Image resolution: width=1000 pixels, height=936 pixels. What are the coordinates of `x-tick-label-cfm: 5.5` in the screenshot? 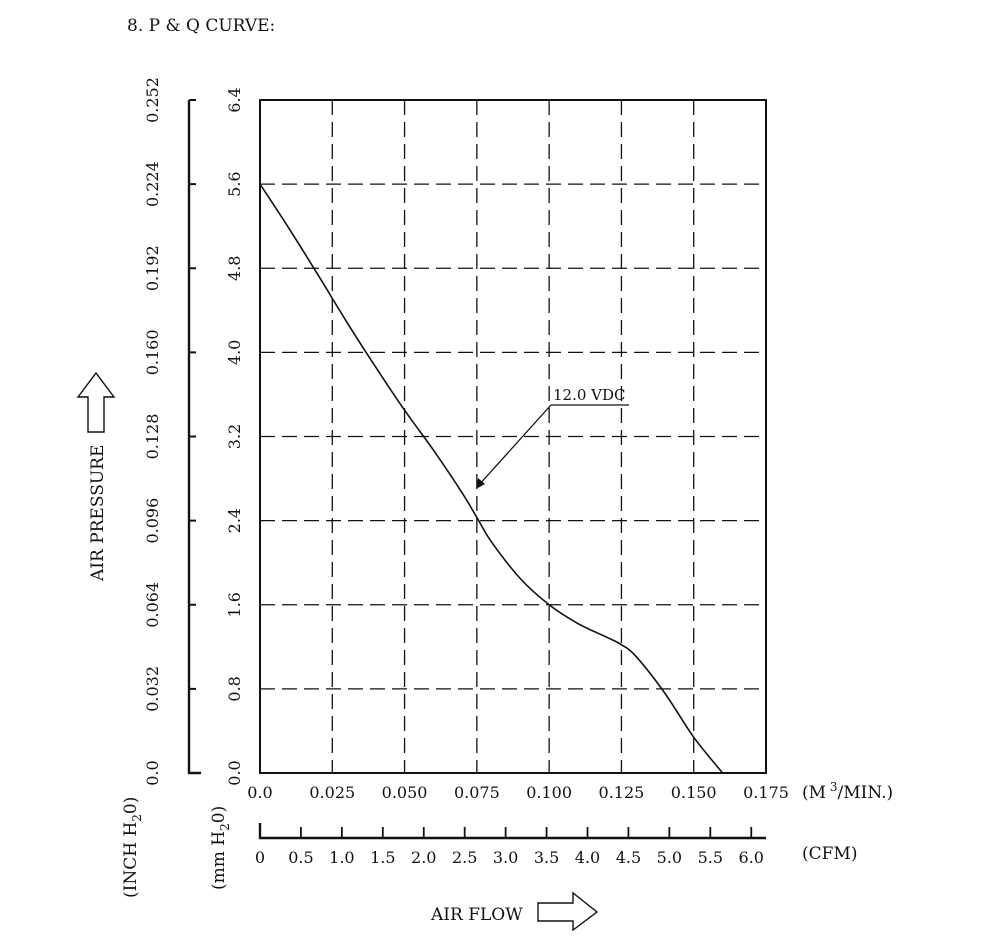 It's located at (710, 857).